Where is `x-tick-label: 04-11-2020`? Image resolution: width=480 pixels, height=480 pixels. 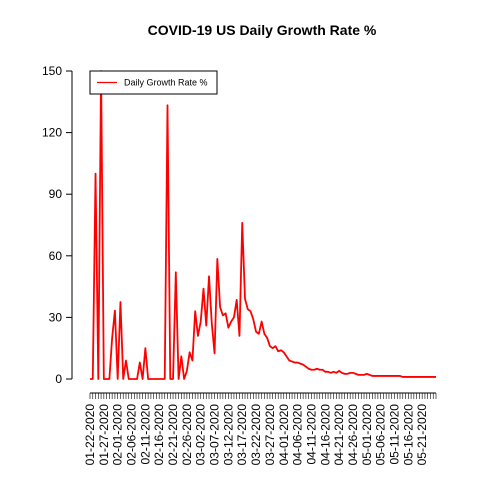
x-tick-label: 04-11-2020 is located at coordinates (311, 434).